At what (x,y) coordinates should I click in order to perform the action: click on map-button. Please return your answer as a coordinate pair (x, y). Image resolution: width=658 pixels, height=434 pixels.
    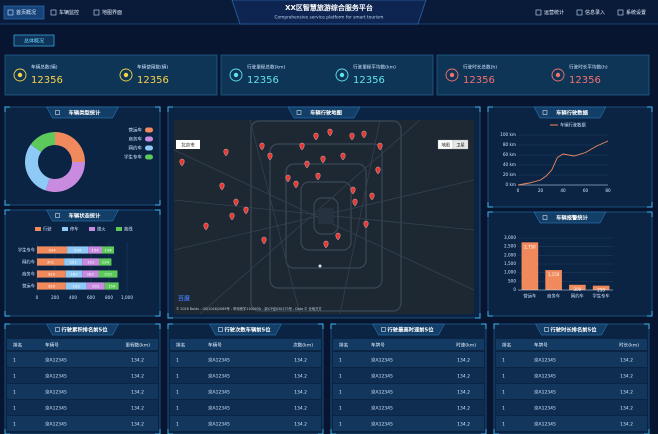
    Looking at the image, I should click on (460, 144).